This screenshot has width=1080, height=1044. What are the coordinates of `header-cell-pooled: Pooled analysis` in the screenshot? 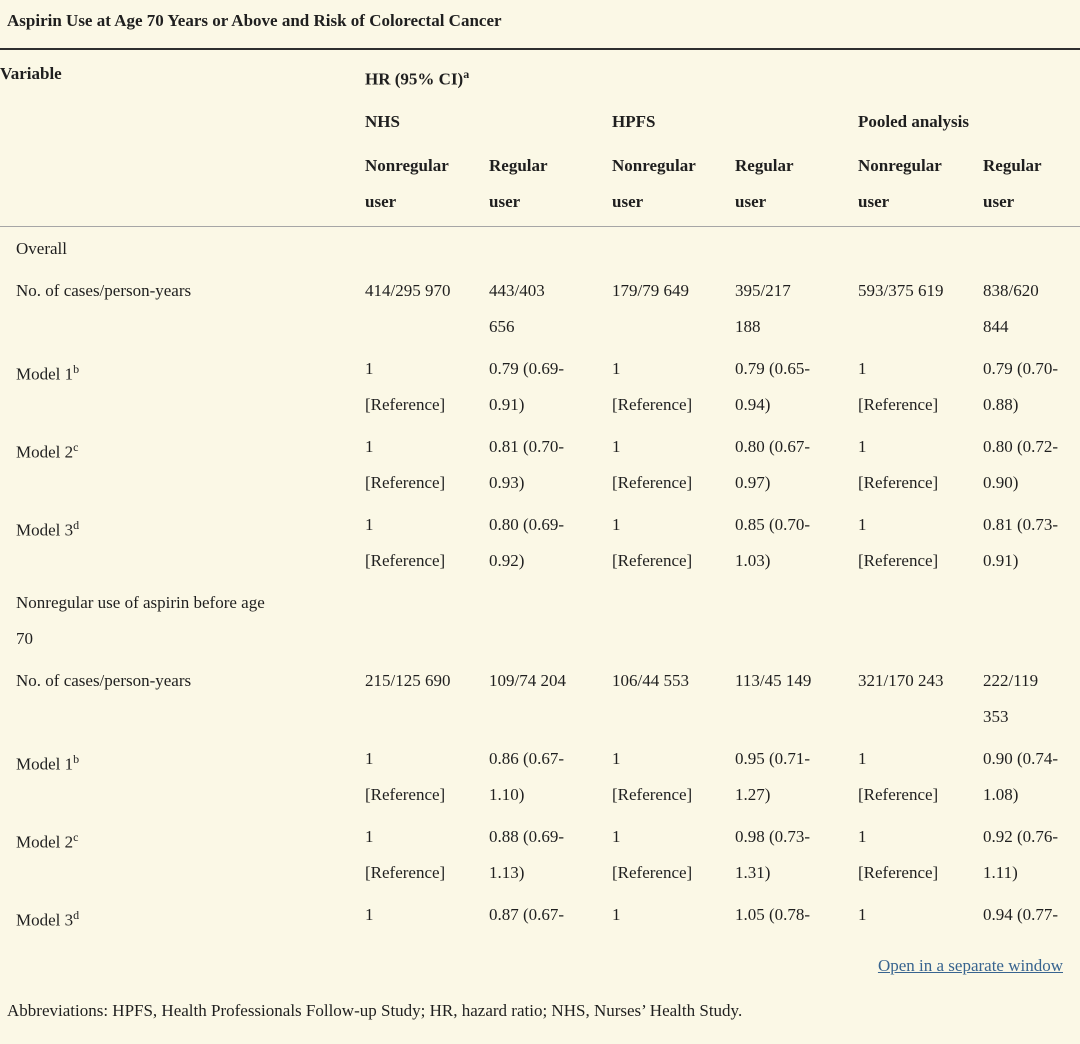 It's located at (913, 121).